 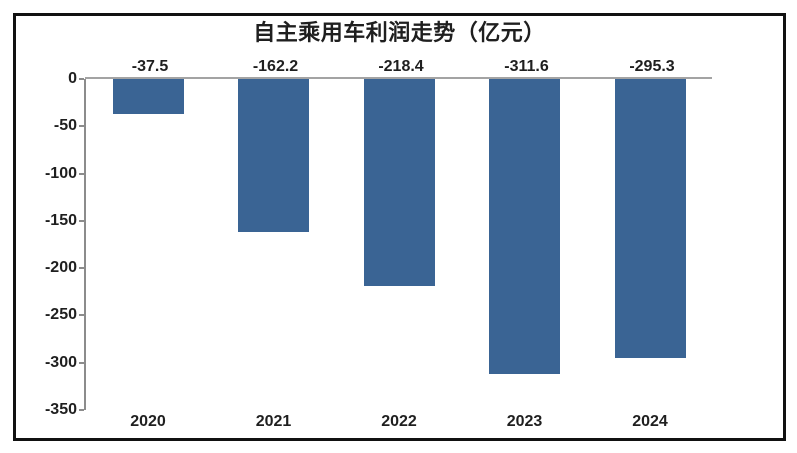 What do you see at coordinates (148, 96) in the screenshot?
I see `bar-2020` at bounding box center [148, 96].